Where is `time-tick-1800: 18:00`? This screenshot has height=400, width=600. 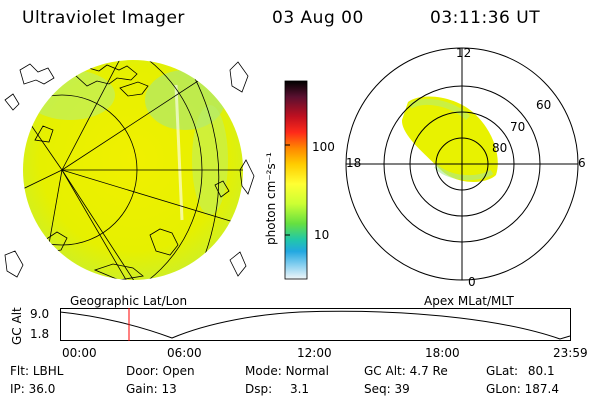
time-tick-1800: 18:00 is located at coordinates (442, 353).